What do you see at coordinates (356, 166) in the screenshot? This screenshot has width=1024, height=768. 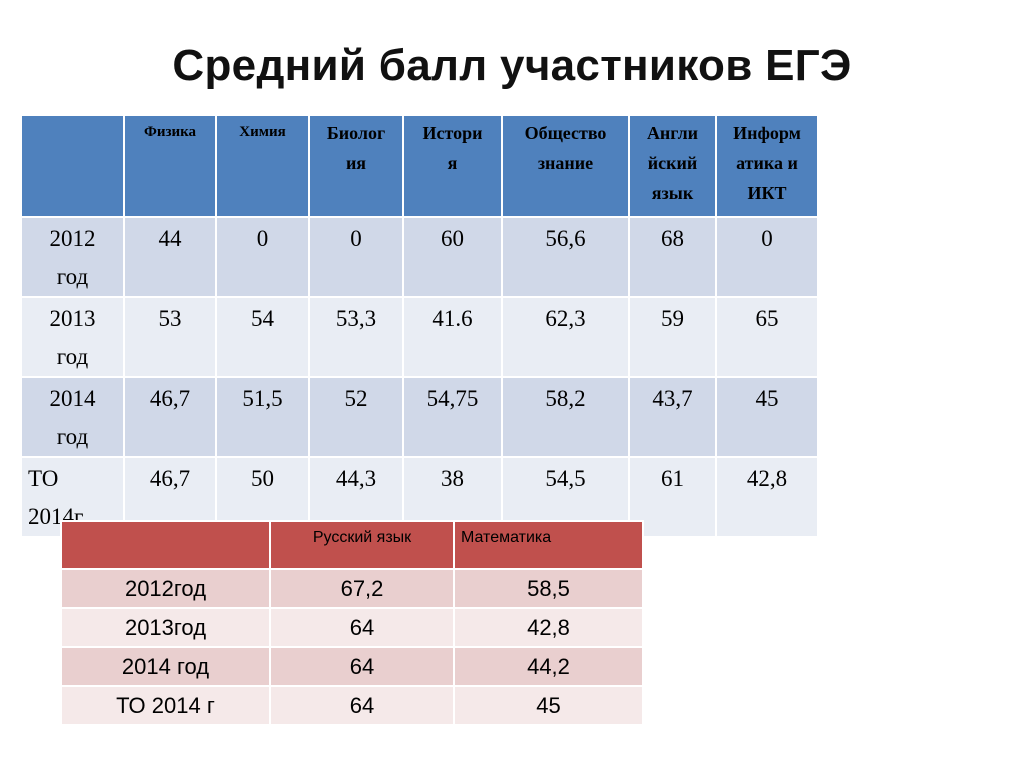 I see `column-header-biology: Биолог ия` at bounding box center [356, 166].